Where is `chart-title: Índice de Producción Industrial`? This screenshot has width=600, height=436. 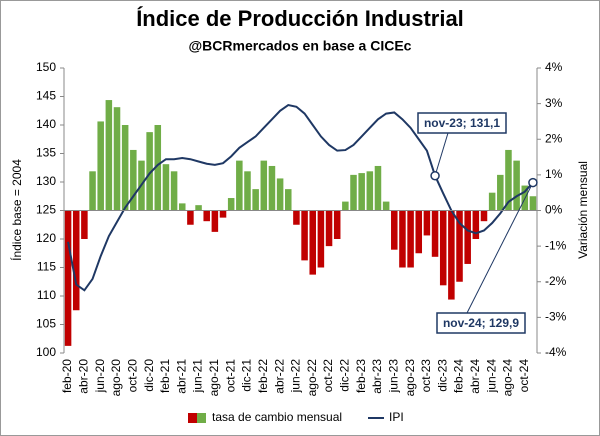
chart-title: Índice de Producción Industrial is located at coordinates (300, 18).